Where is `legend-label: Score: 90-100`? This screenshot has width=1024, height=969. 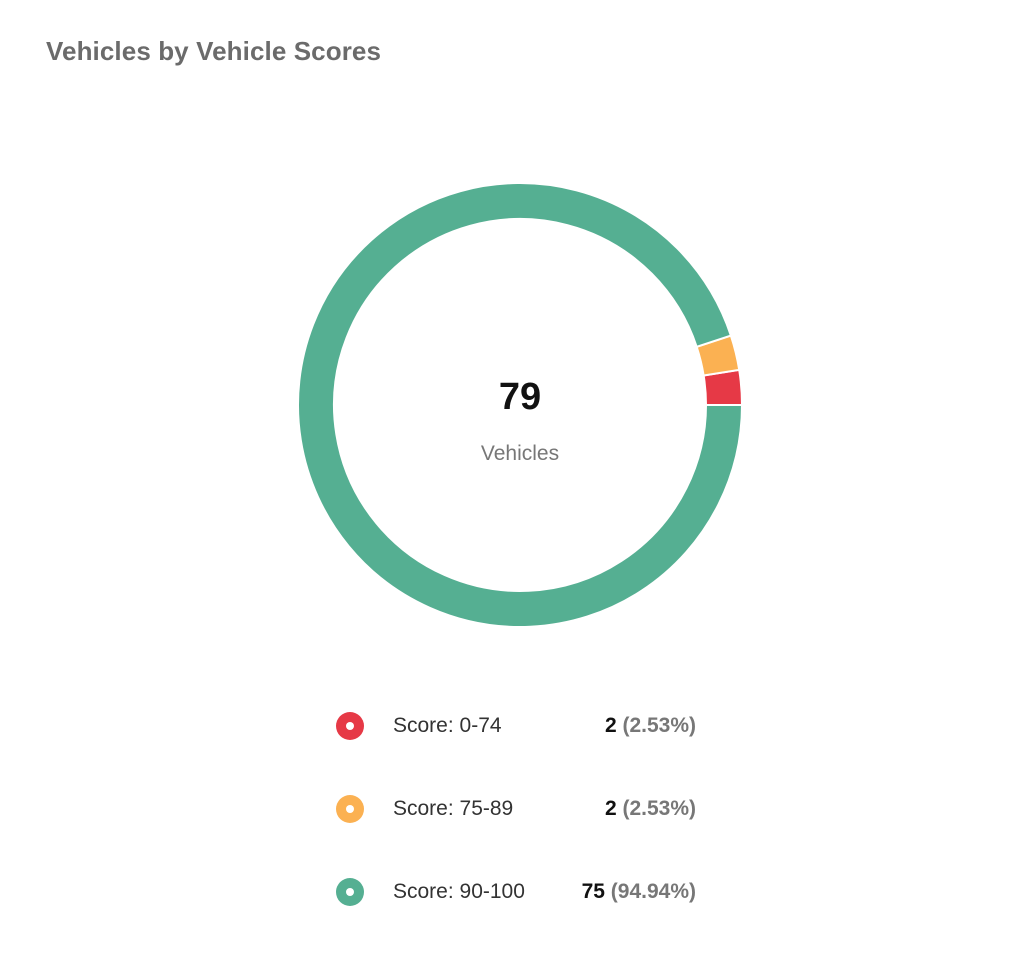
legend-label: Score: 90-100 is located at coordinates (459, 891).